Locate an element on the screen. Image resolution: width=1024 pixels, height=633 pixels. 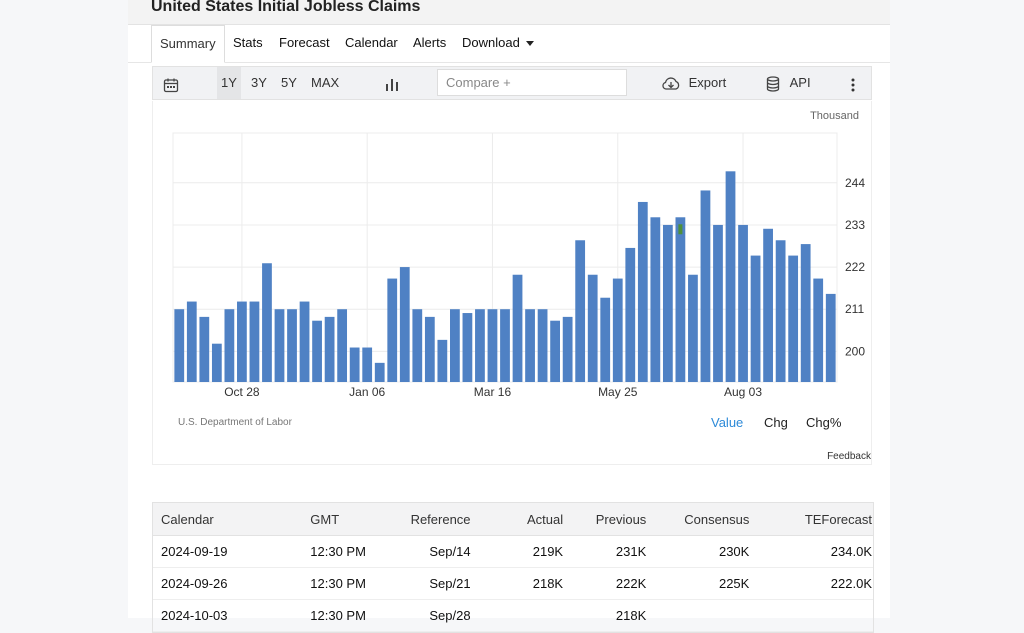
y-tick-label: 222 is located at coordinates (855, 267).